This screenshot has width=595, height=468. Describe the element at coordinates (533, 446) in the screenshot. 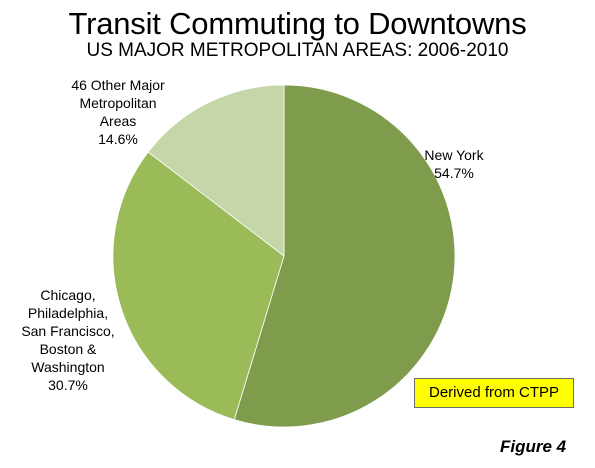

I see `figure-label: Figure 4` at that location.